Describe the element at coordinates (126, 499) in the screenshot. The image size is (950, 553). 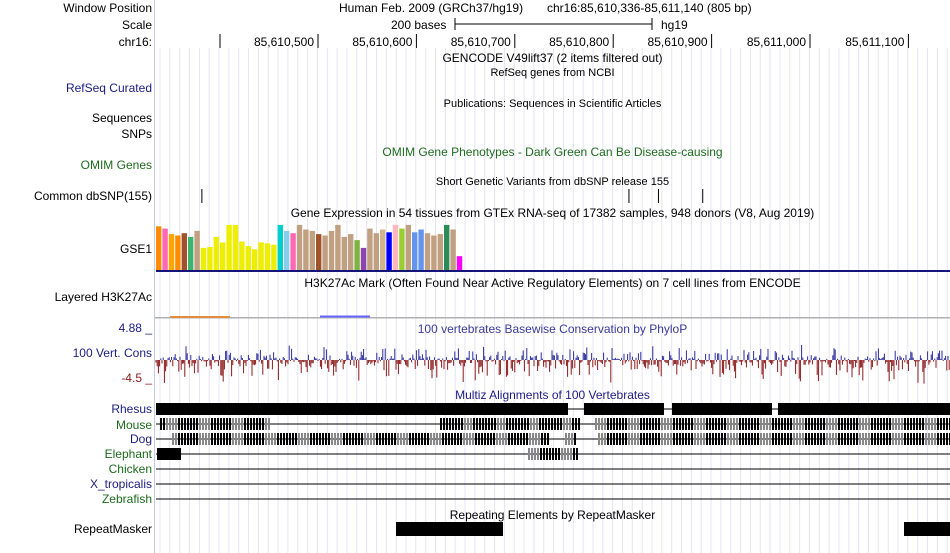
I see `species-label-zebrafish: Zebrafish` at that location.